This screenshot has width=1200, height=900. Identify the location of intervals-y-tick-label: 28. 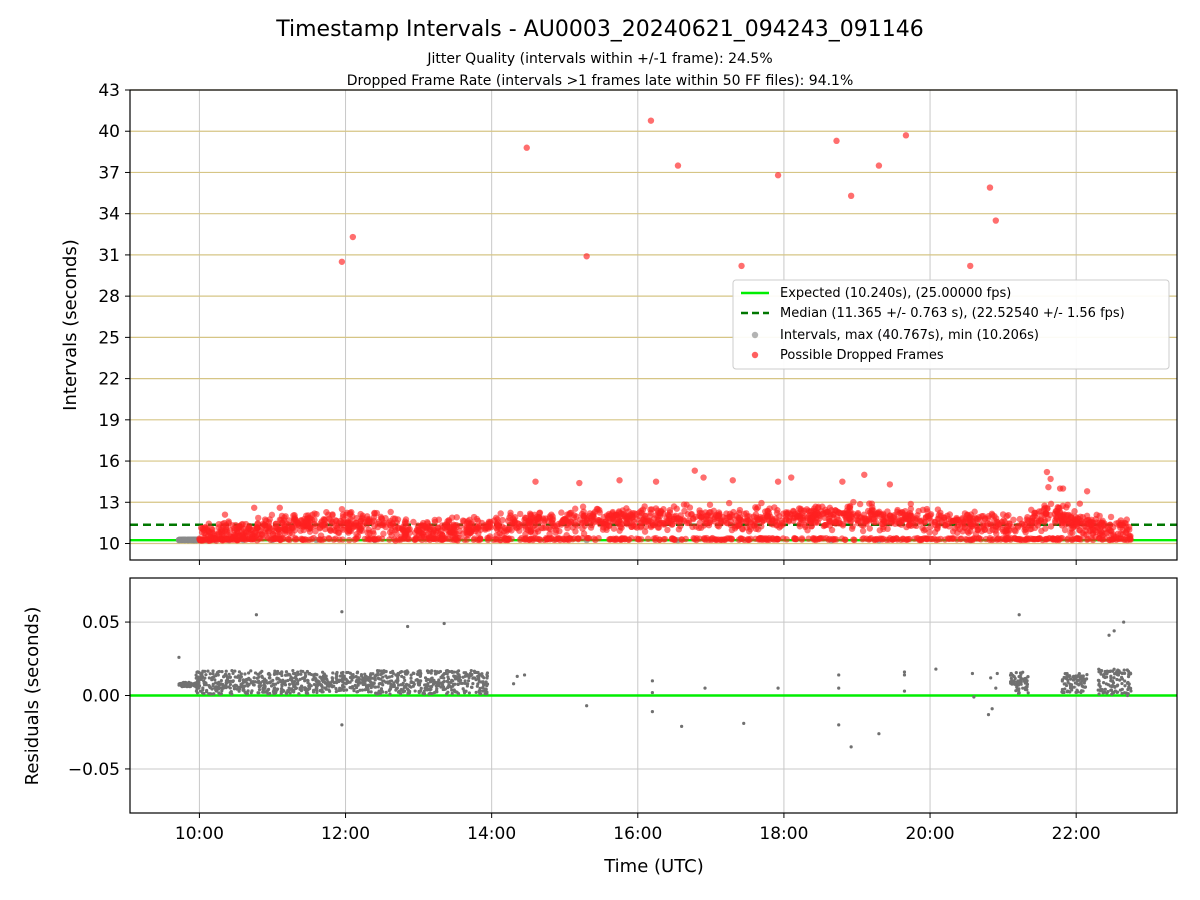
(109, 297).